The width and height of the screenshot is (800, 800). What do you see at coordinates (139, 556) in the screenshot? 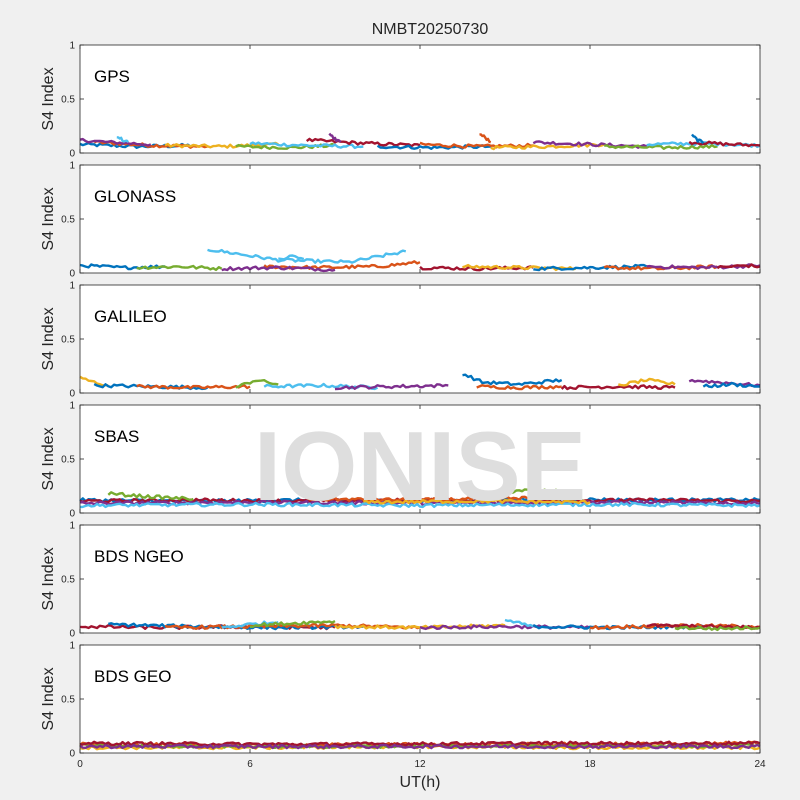
I see `panel-label: BDS NGEO` at bounding box center [139, 556].